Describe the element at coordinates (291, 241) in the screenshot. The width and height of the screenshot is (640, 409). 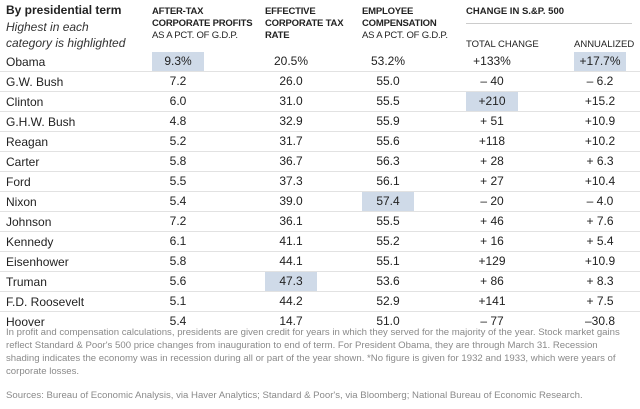
I see `tax-value: 41.1` at that location.